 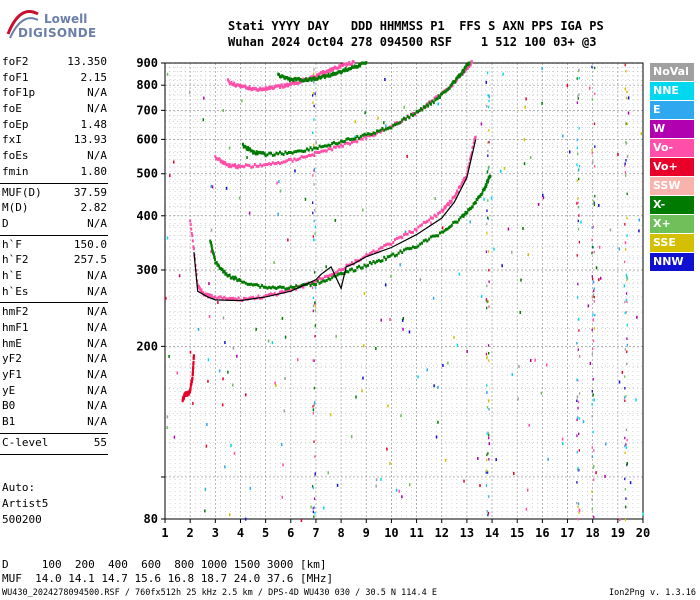 I want to click on y-tick-label: 800, so click(x=147, y=85).